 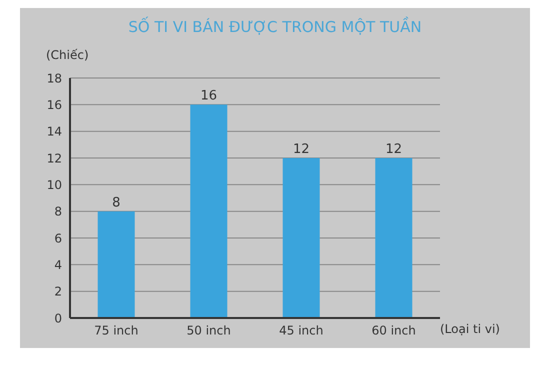 I want to click on y-tick-label: 18, so click(x=54, y=78).